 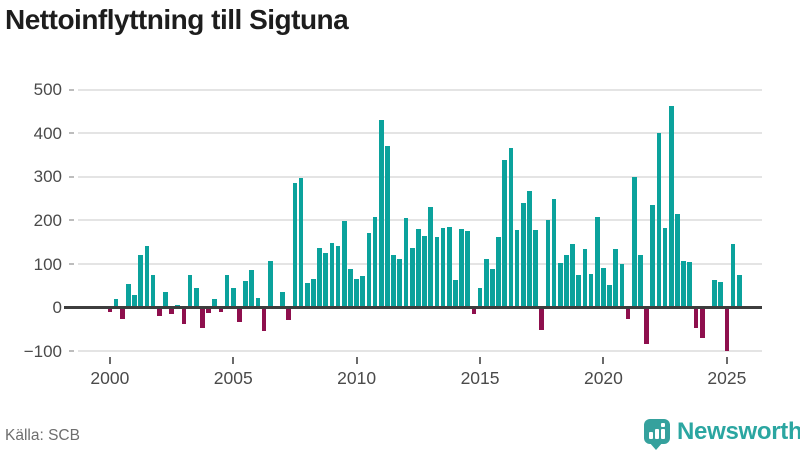 What do you see at coordinates (714, 294) in the screenshot?
I see `bar-2024Q3` at bounding box center [714, 294].